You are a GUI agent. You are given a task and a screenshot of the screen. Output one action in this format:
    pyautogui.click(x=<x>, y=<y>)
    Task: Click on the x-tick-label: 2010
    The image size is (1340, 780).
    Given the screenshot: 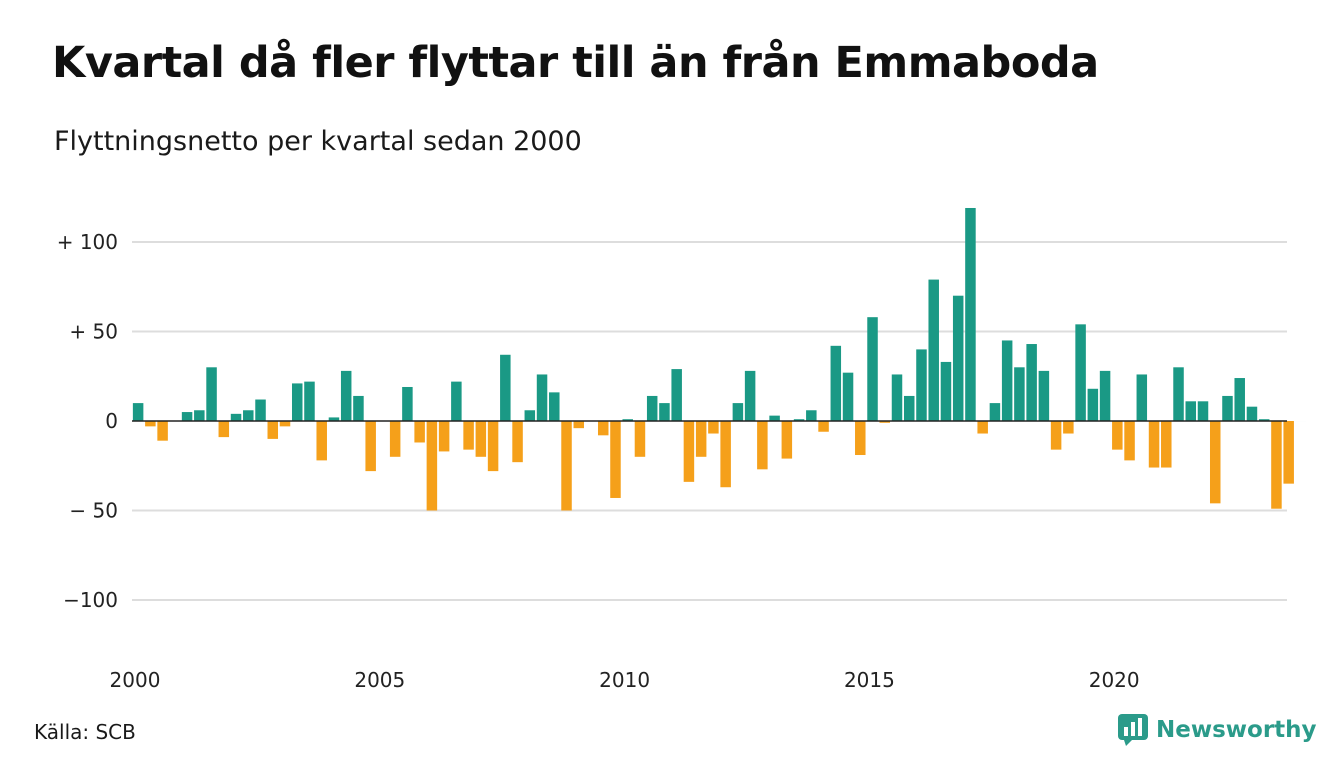 What is the action you would take?
    pyautogui.click(x=624, y=680)
    